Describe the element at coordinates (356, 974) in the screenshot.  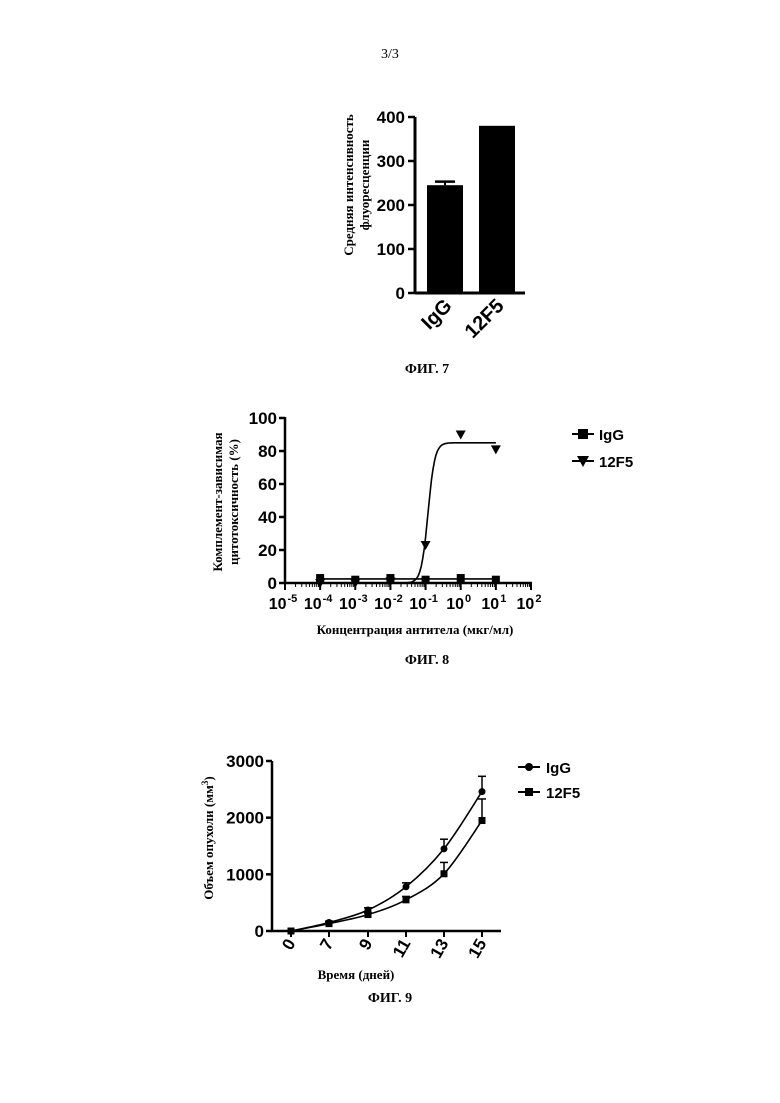
I see `fig9-x-label: Время (дней)` at that location.